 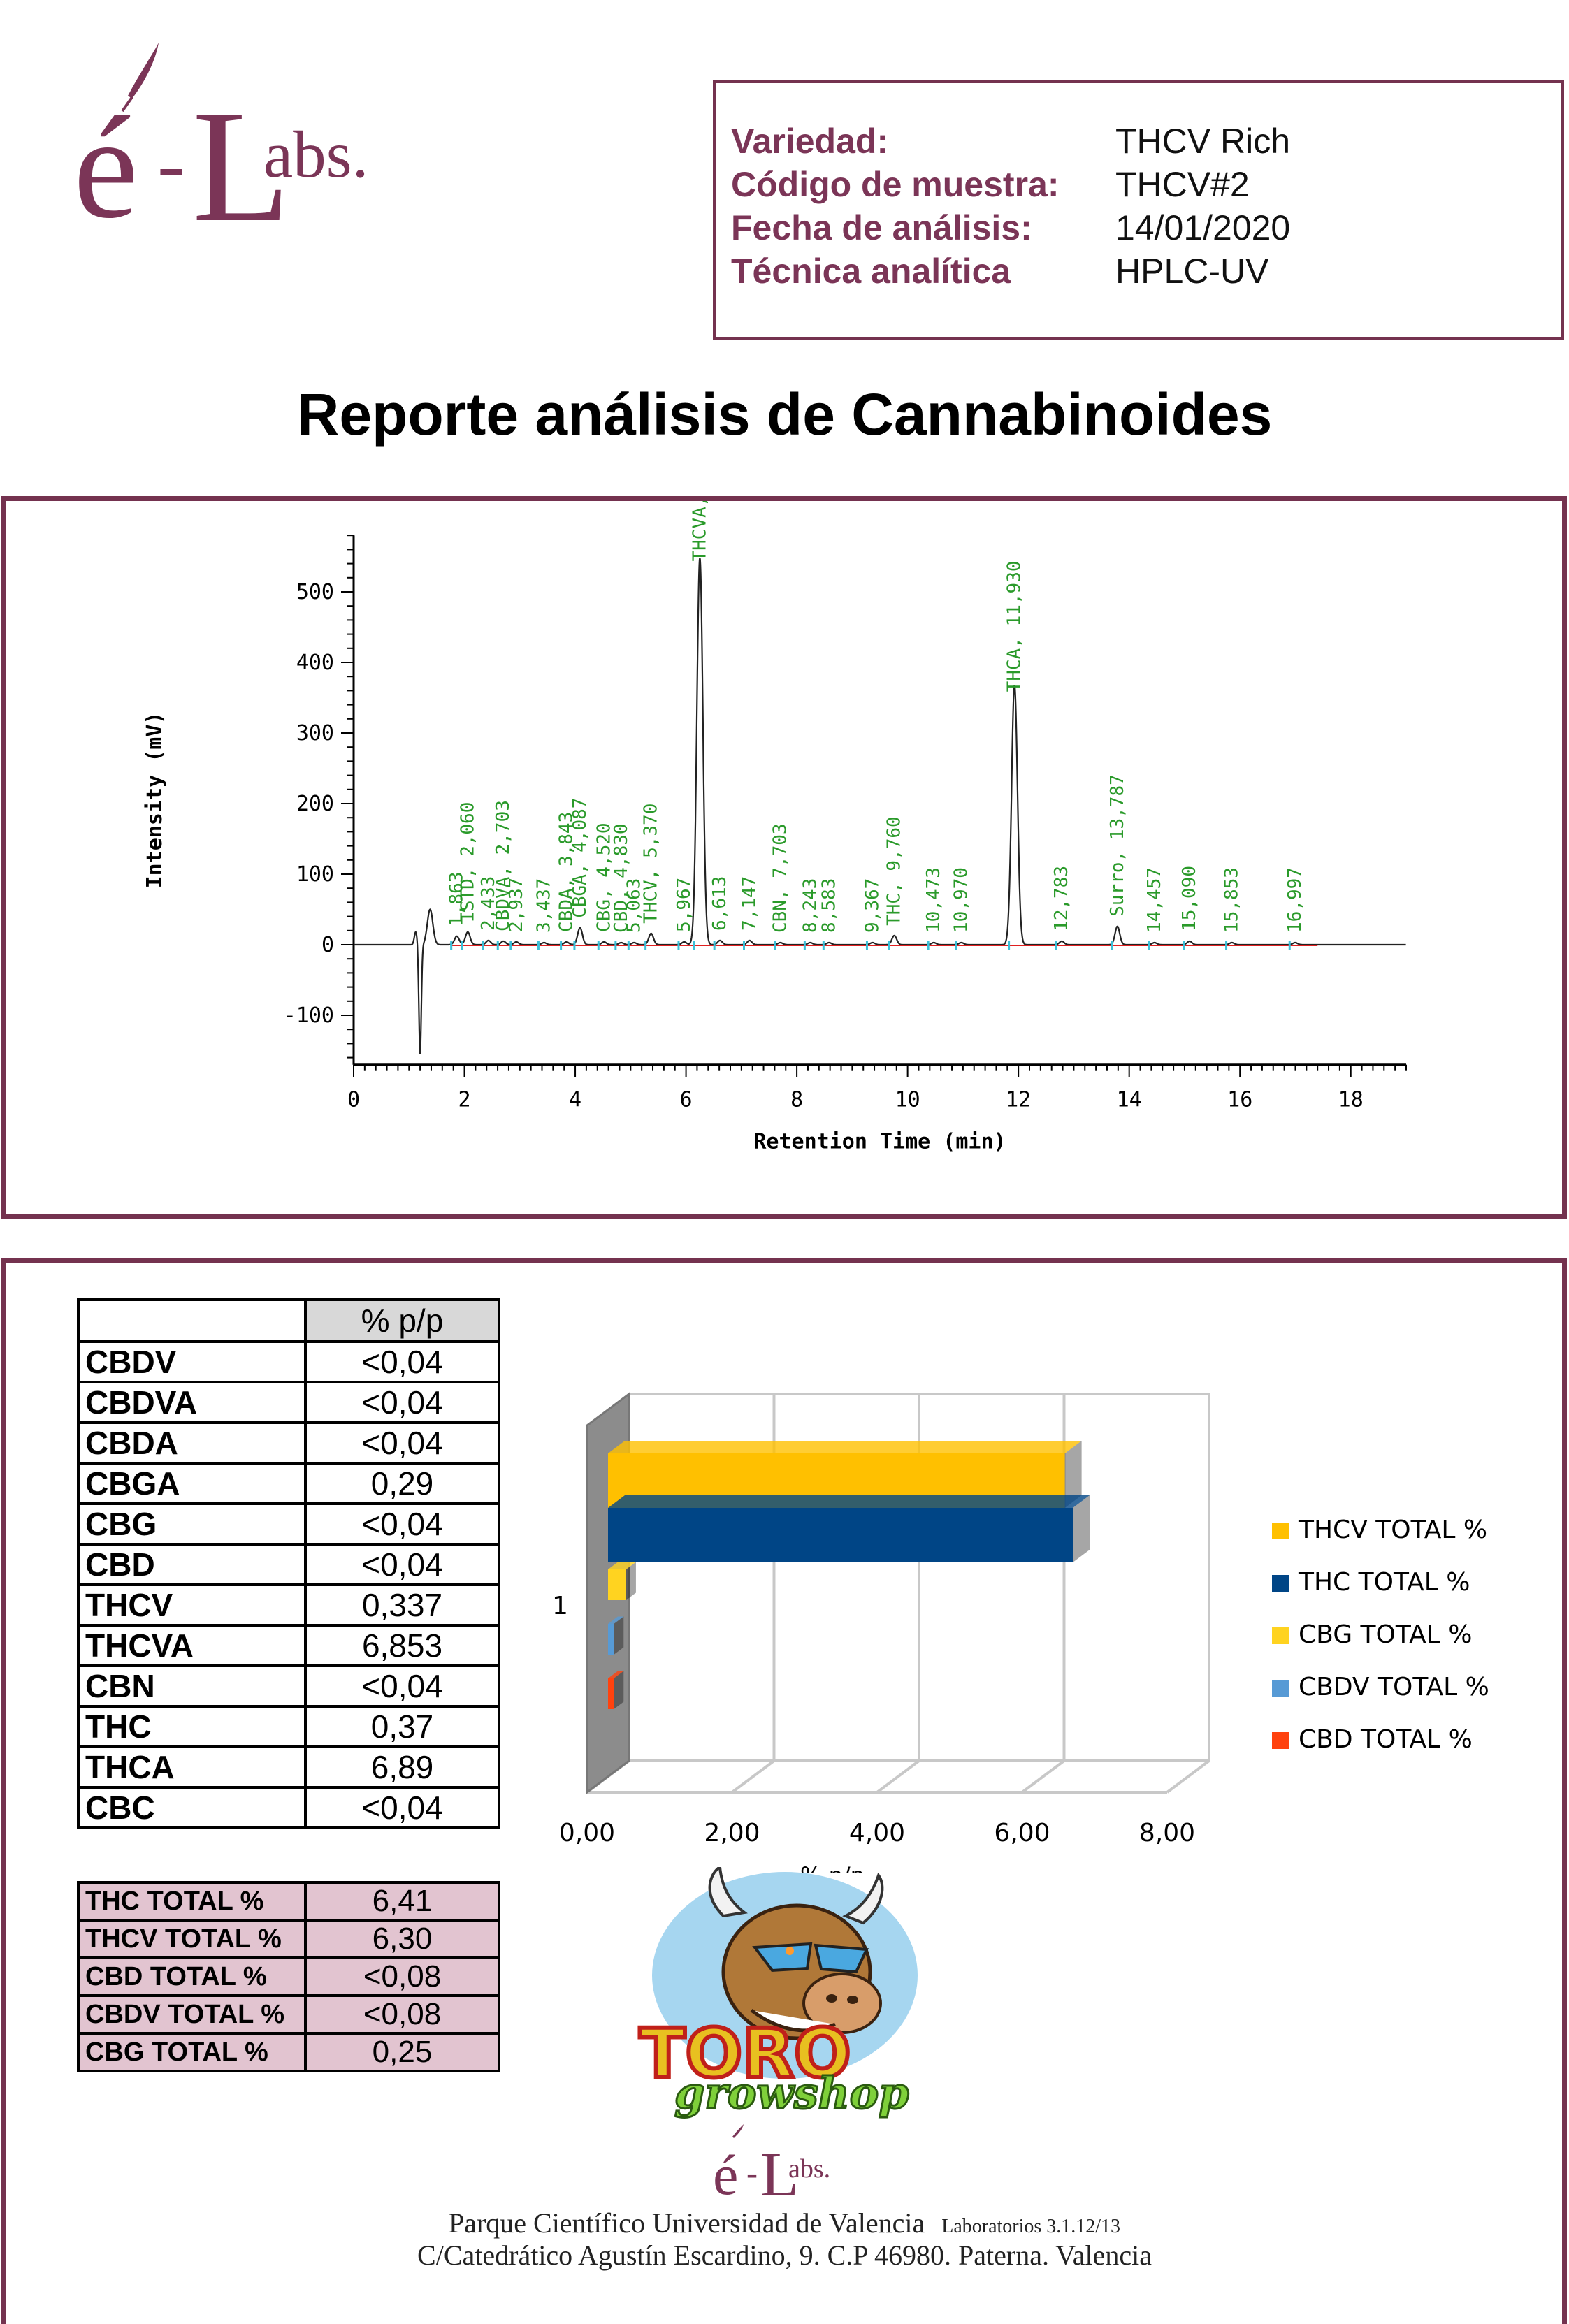 I want to click on peak-label: 12,783, so click(x=1061, y=898).